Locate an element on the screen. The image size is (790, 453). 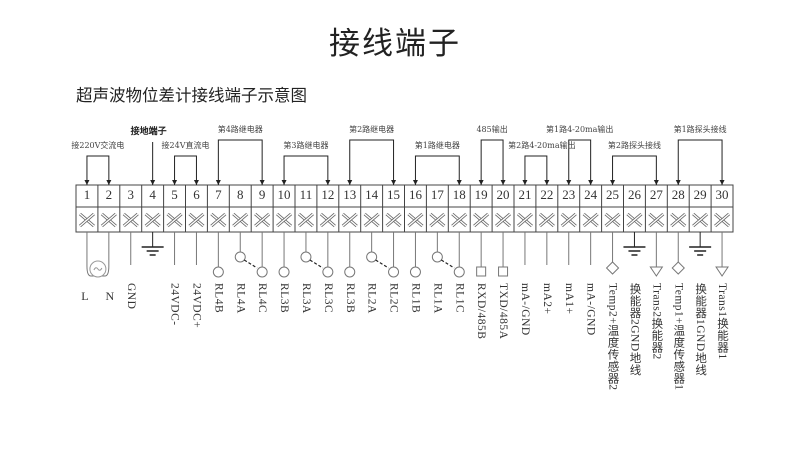
terminal-number: 17 is located at coordinates (437, 194).